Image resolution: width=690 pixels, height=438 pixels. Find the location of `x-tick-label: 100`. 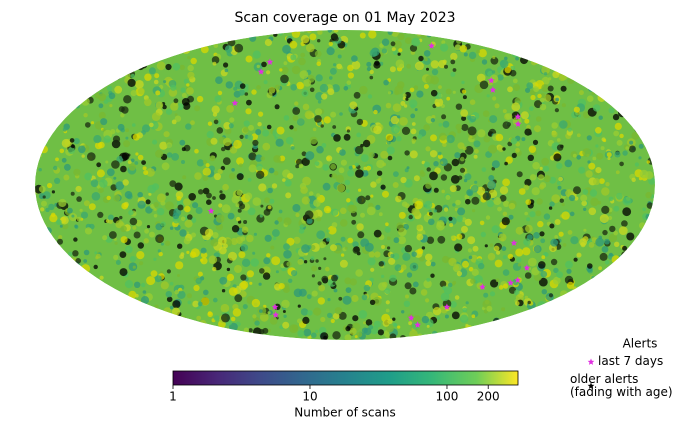

x-tick-label: 100 is located at coordinates (447, 397).